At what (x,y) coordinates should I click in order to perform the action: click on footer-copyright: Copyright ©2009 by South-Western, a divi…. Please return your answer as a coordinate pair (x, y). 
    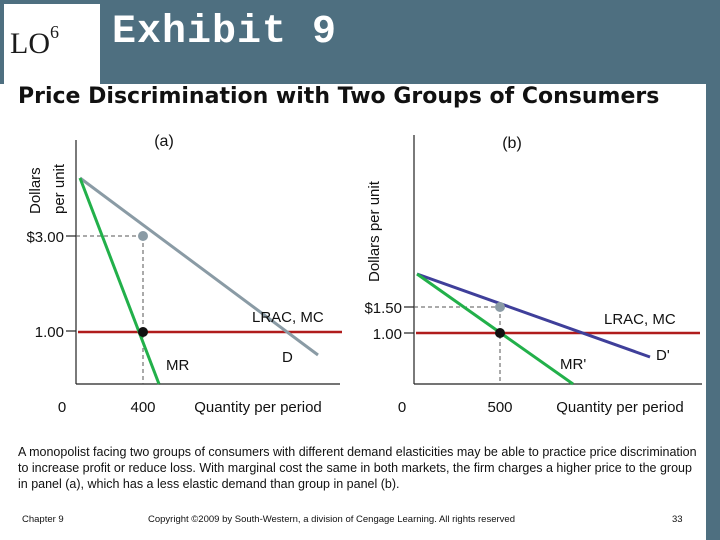
    Looking at the image, I should click on (331, 519).